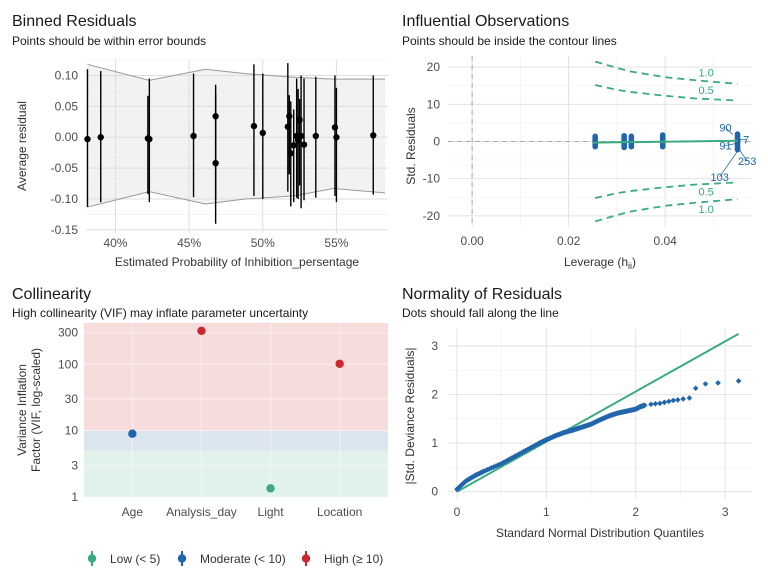 The image size is (768, 576). I want to click on binned-y-tick-label: -0.15, so click(65, 230).